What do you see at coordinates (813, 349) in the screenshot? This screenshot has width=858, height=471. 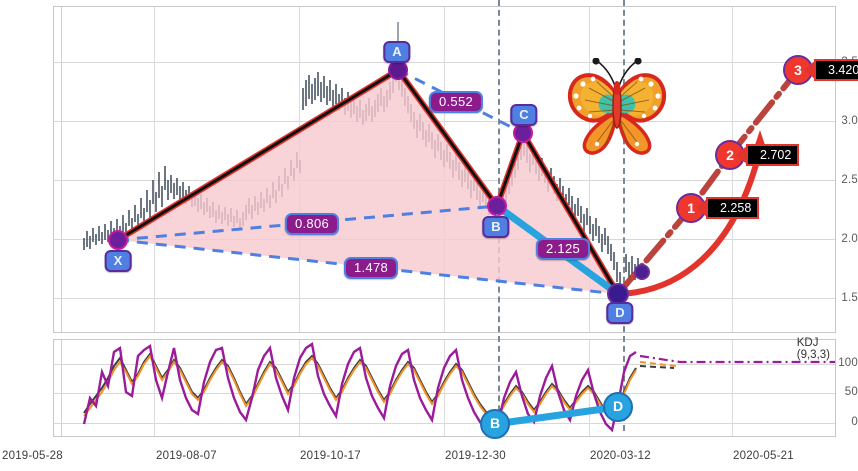 I see `kdj-indicator-title: KDJ (9,3,3)` at bounding box center [813, 349].